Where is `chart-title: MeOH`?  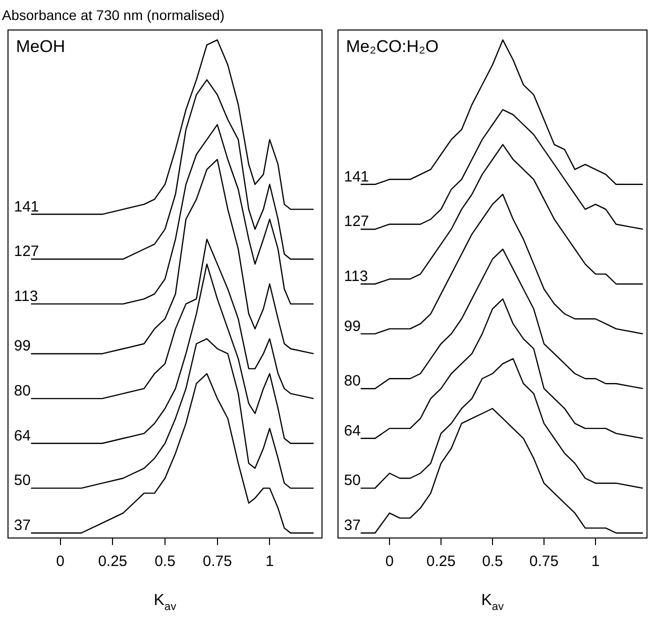 chart-title: MeOH is located at coordinates (41, 46).